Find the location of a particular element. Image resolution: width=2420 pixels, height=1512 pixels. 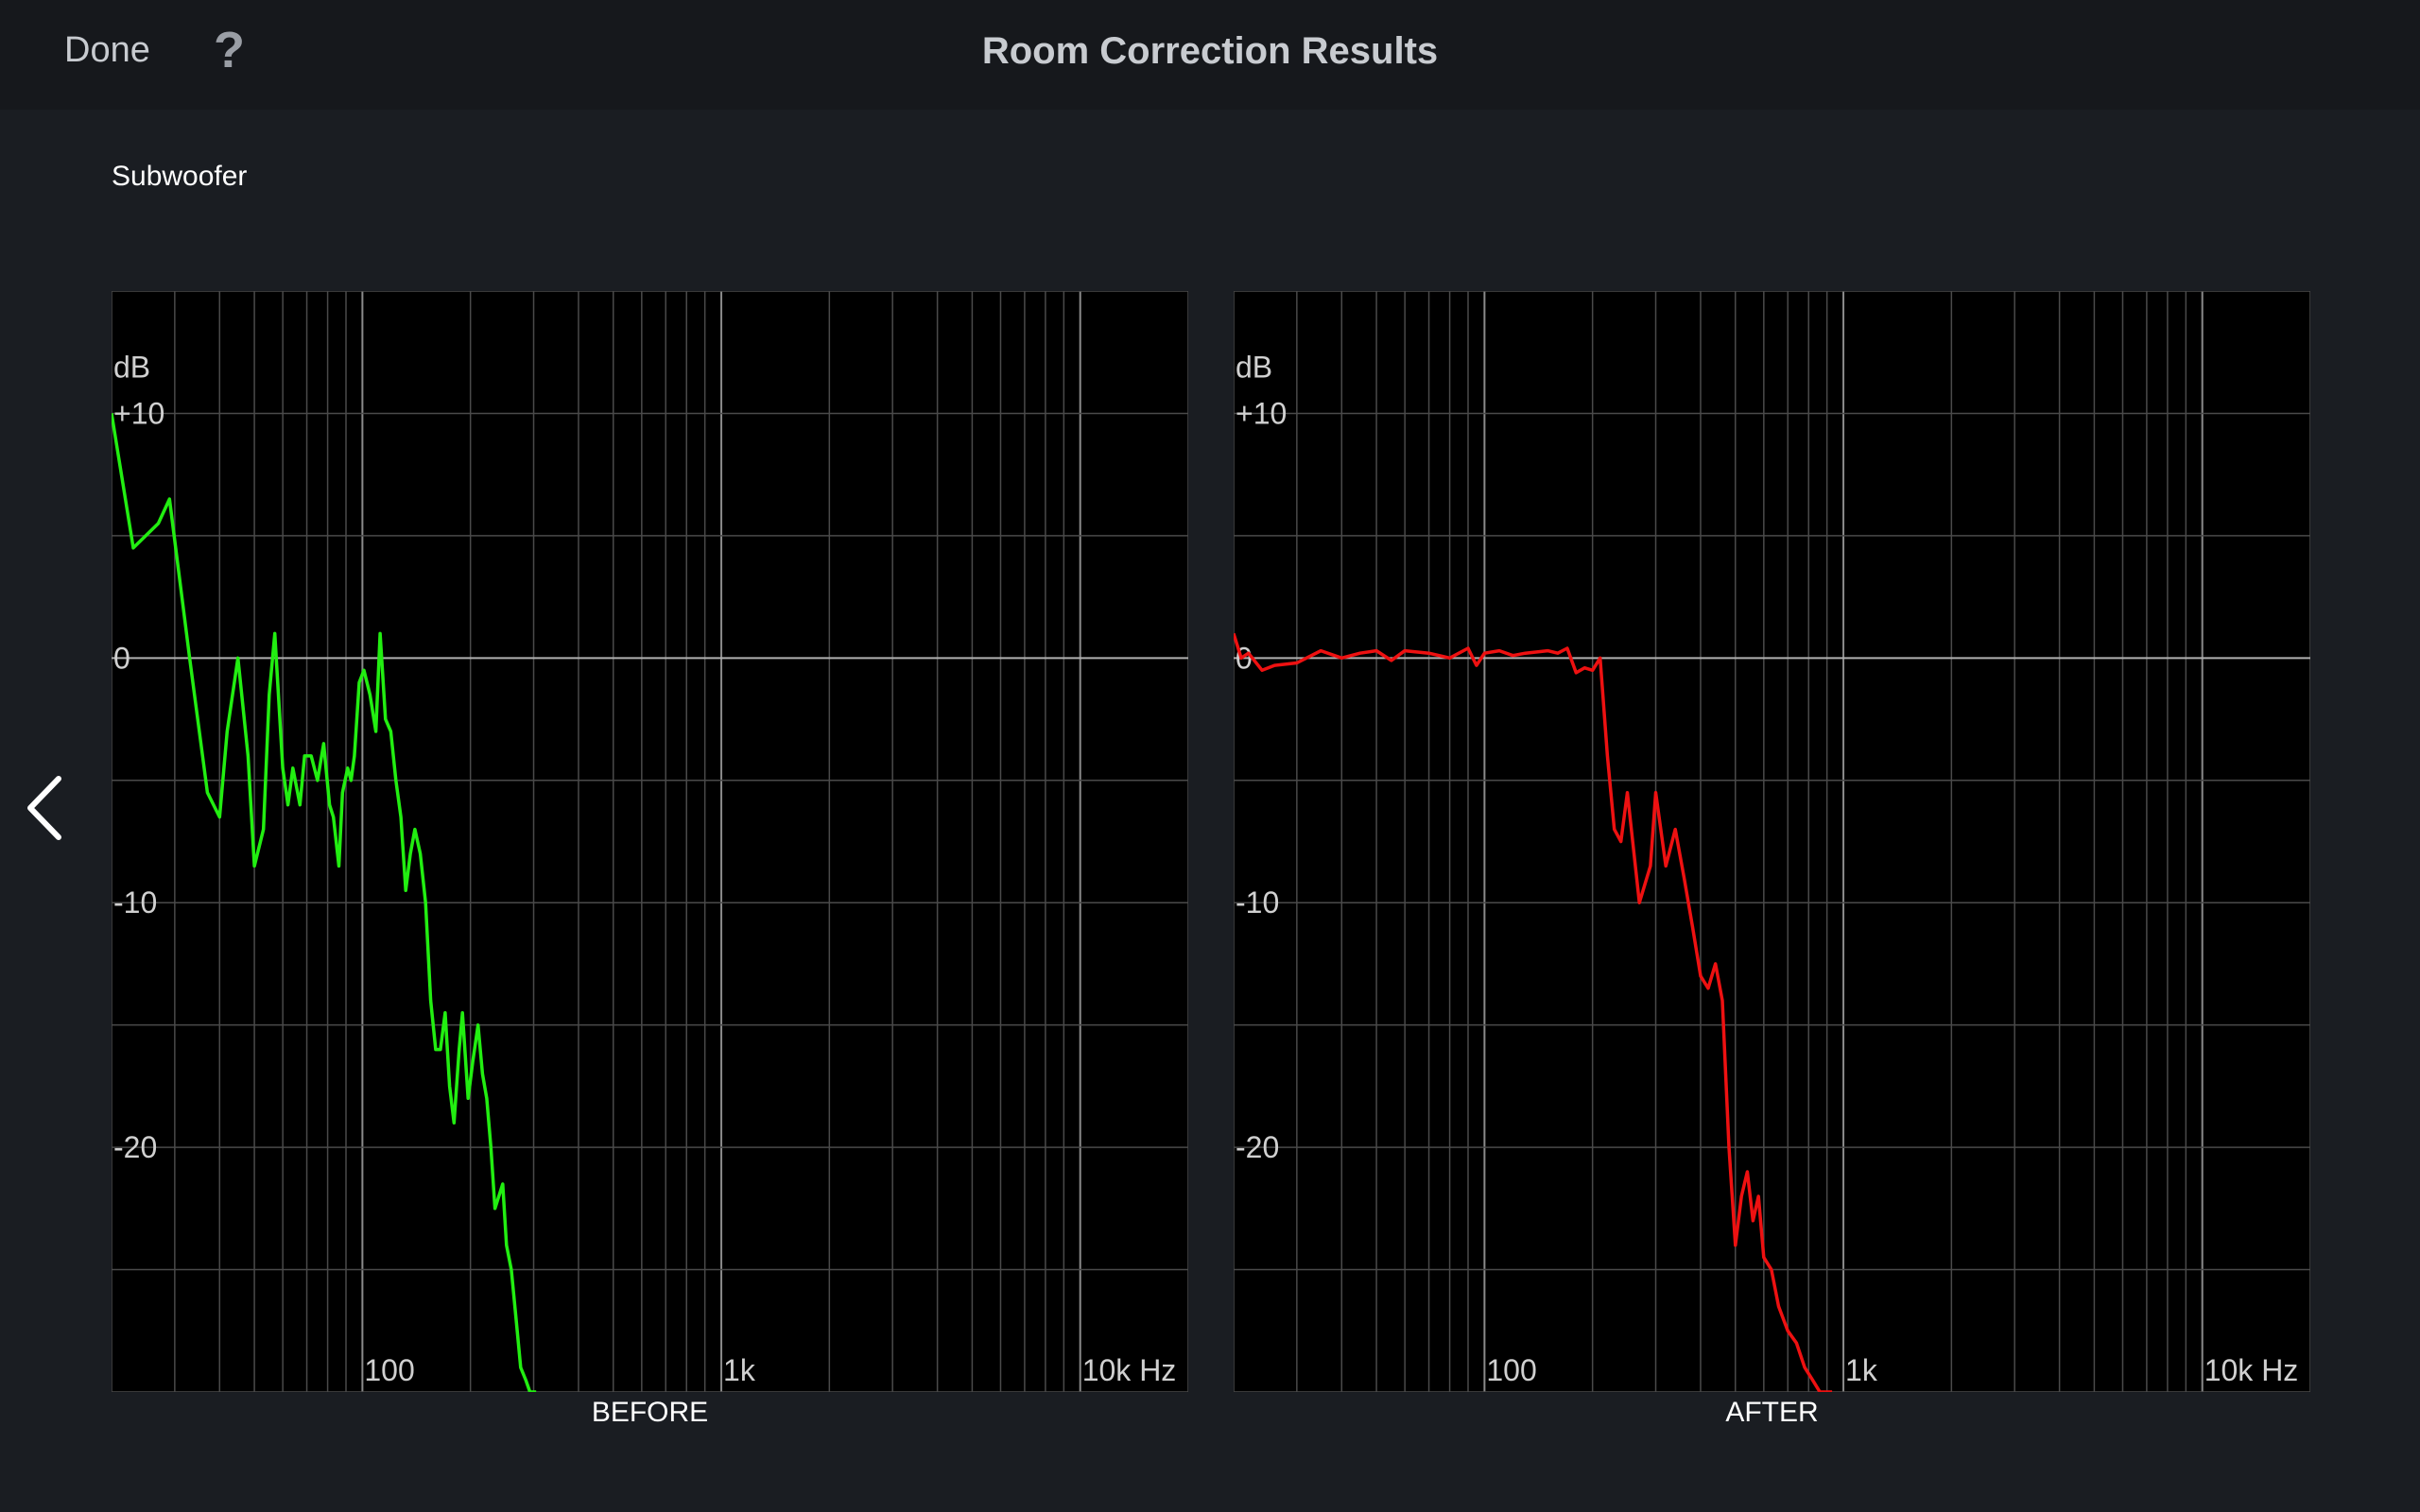

after-caption: AFTER is located at coordinates (1772, 1412).